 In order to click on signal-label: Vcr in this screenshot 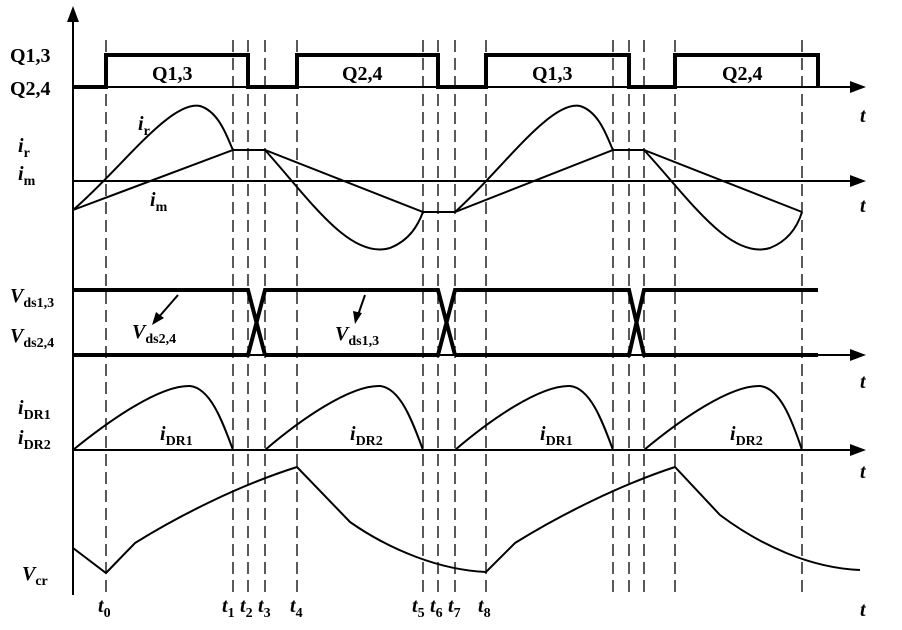, I will do `click(35, 576)`.